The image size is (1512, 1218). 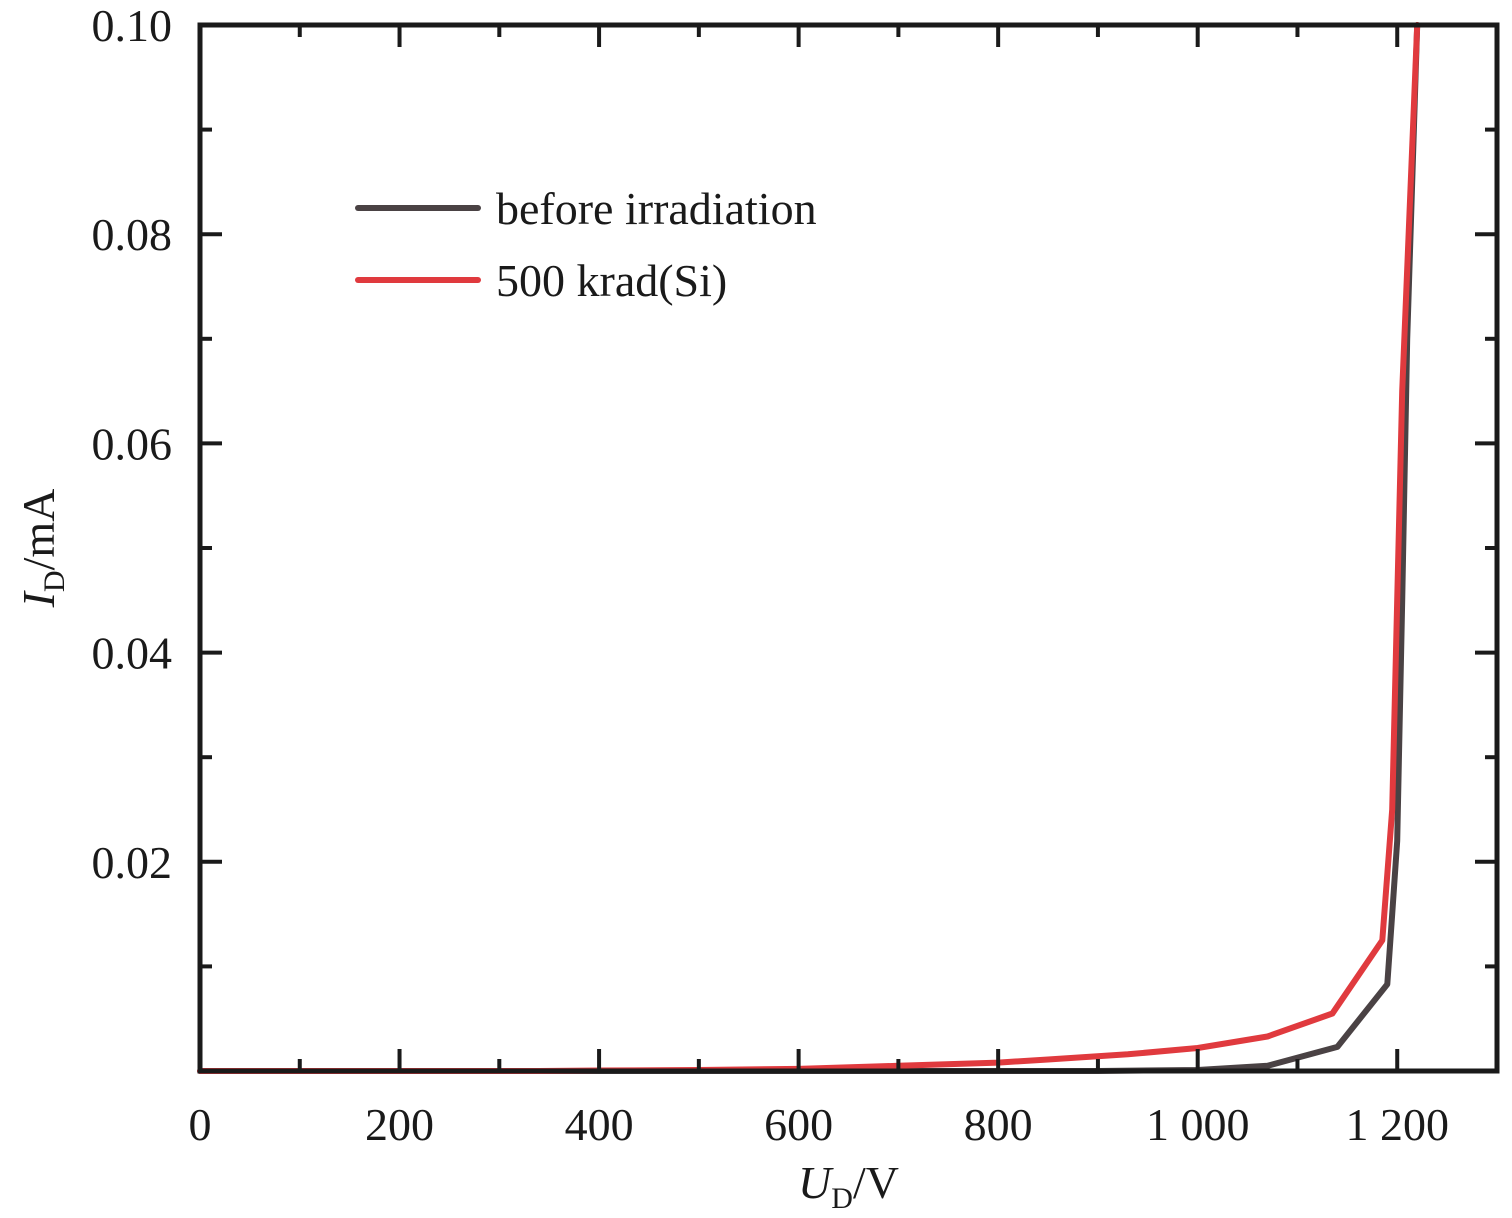 What do you see at coordinates (586, 244) in the screenshot?
I see `legend: before irradiation 500 krad(Si)` at bounding box center [586, 244].